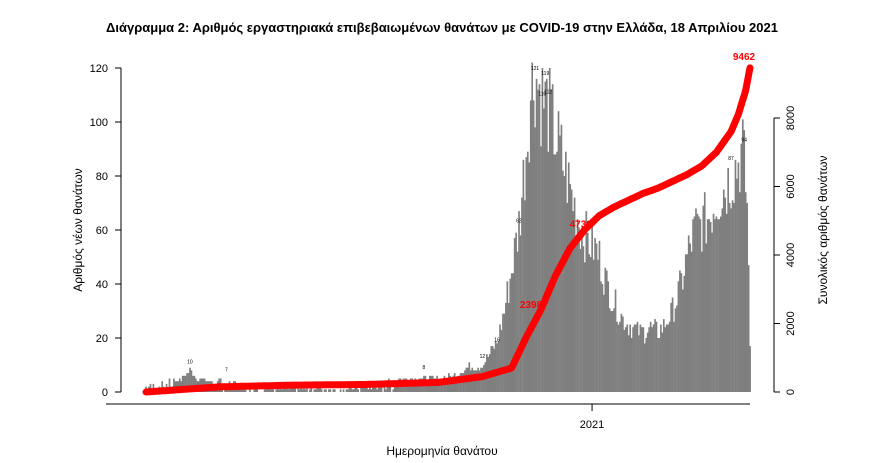 This screenshot has width=884, height=463. What do you see at coordinates (545, 74) in the screenshot?
I see `bar-value-label: 119` at bounding box center [545, 74].